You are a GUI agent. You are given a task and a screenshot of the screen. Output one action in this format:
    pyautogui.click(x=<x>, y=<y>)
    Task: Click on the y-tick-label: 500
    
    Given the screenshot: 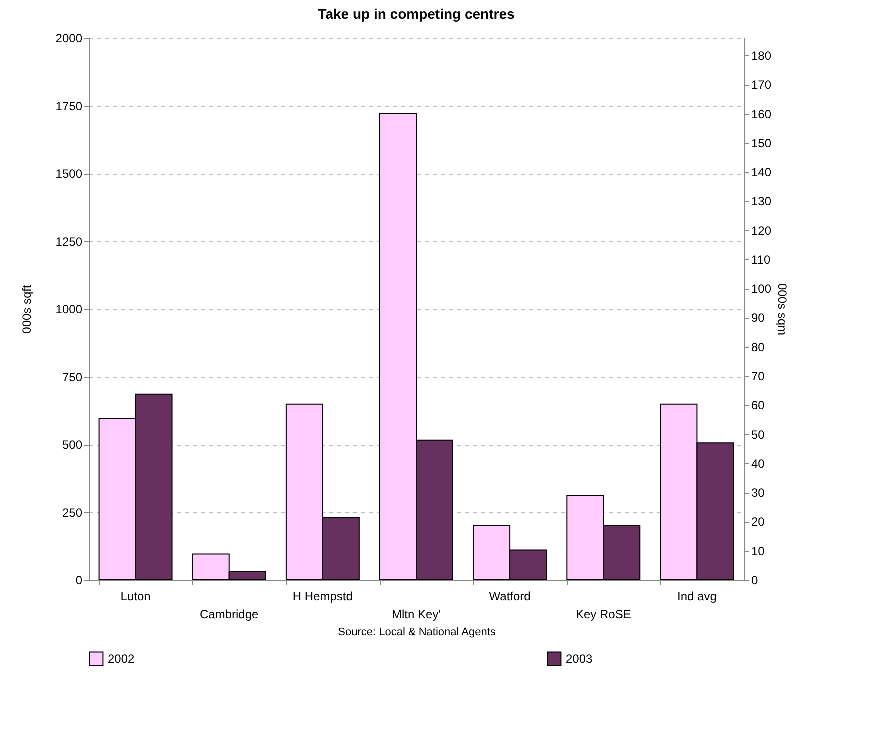 What is the action you would take?
    pyautogui.click(x=72, y=445)
    